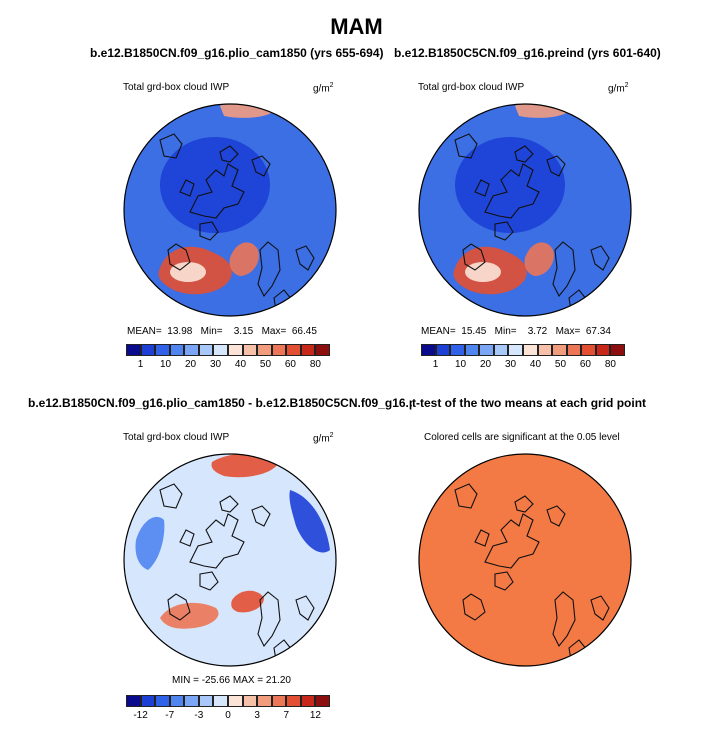 This screenshot has width=713, height=752. I want to click on panel1-units: g/m2, so click(323, 88).